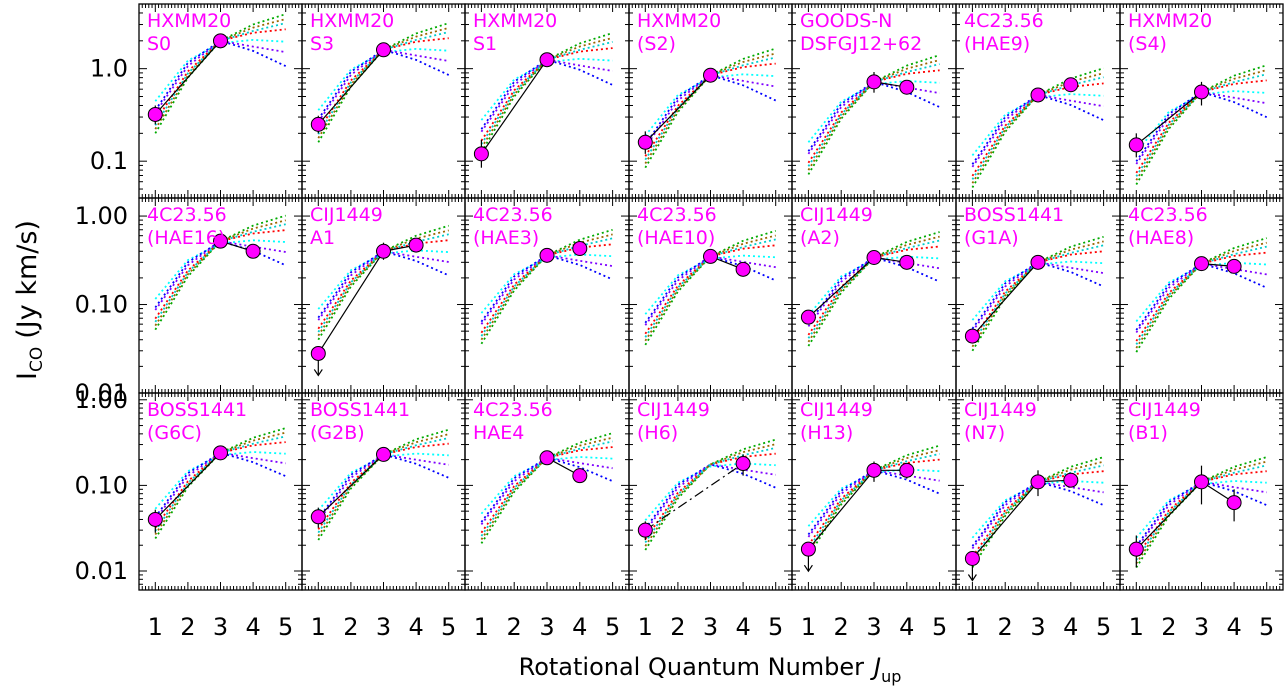 The image size is (1288, 689). I want to click on y-tick-label: 0.10, so click(101, 485).